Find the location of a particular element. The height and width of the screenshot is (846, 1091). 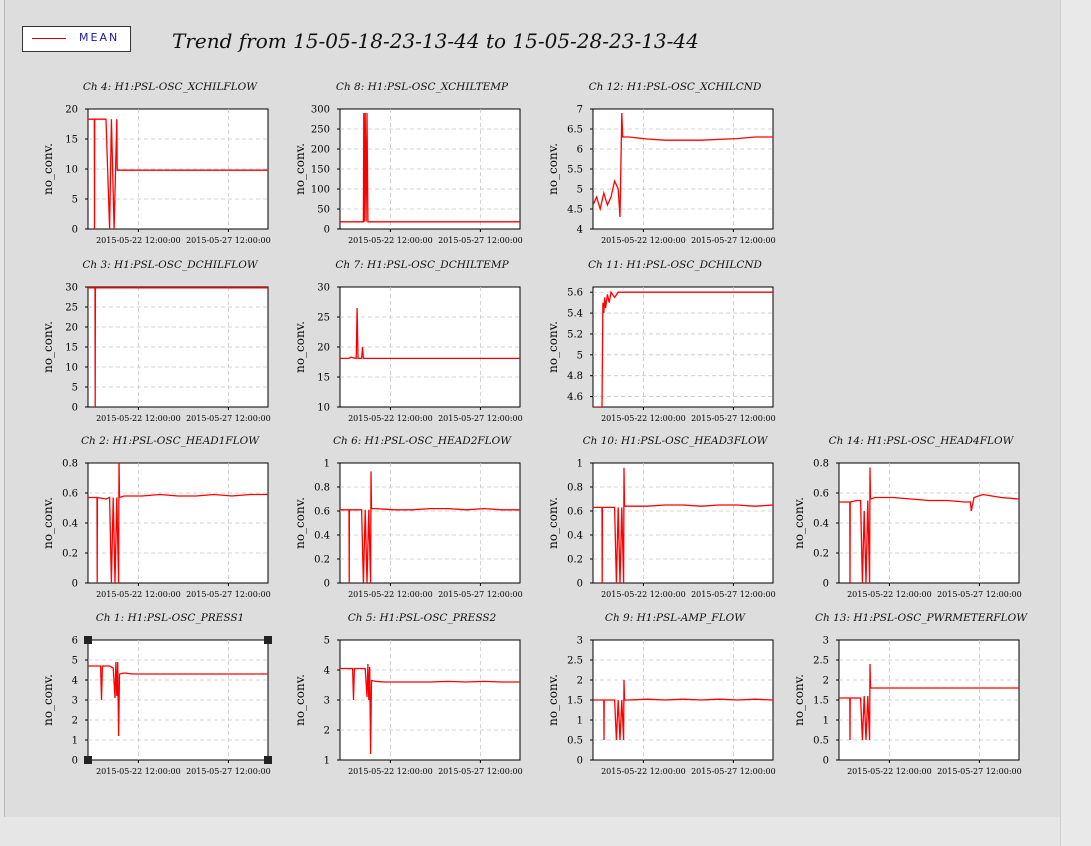

y-tick-label: 4.5 is located at coordinates (575, 210).